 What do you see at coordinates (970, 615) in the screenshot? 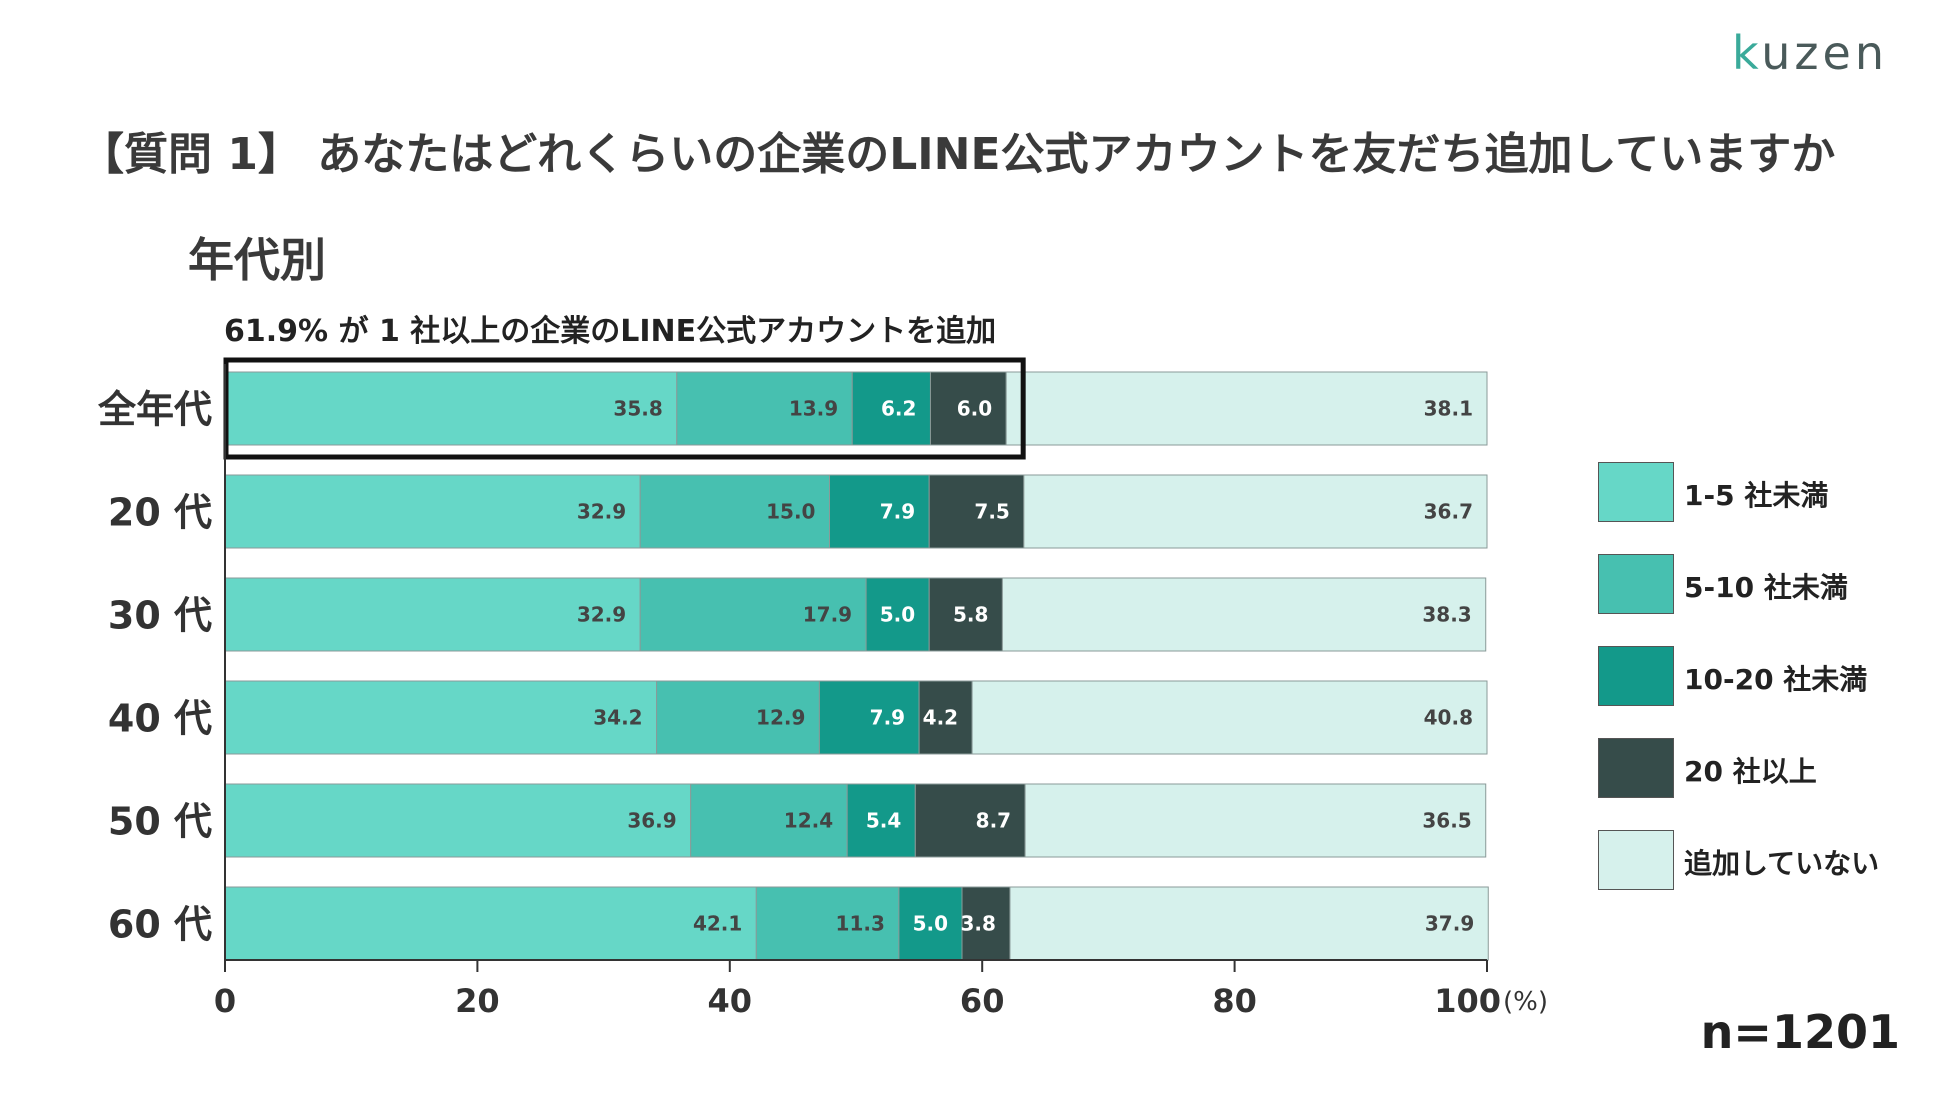
I see `data-label: 5.8` at bounding box center [970, 615].